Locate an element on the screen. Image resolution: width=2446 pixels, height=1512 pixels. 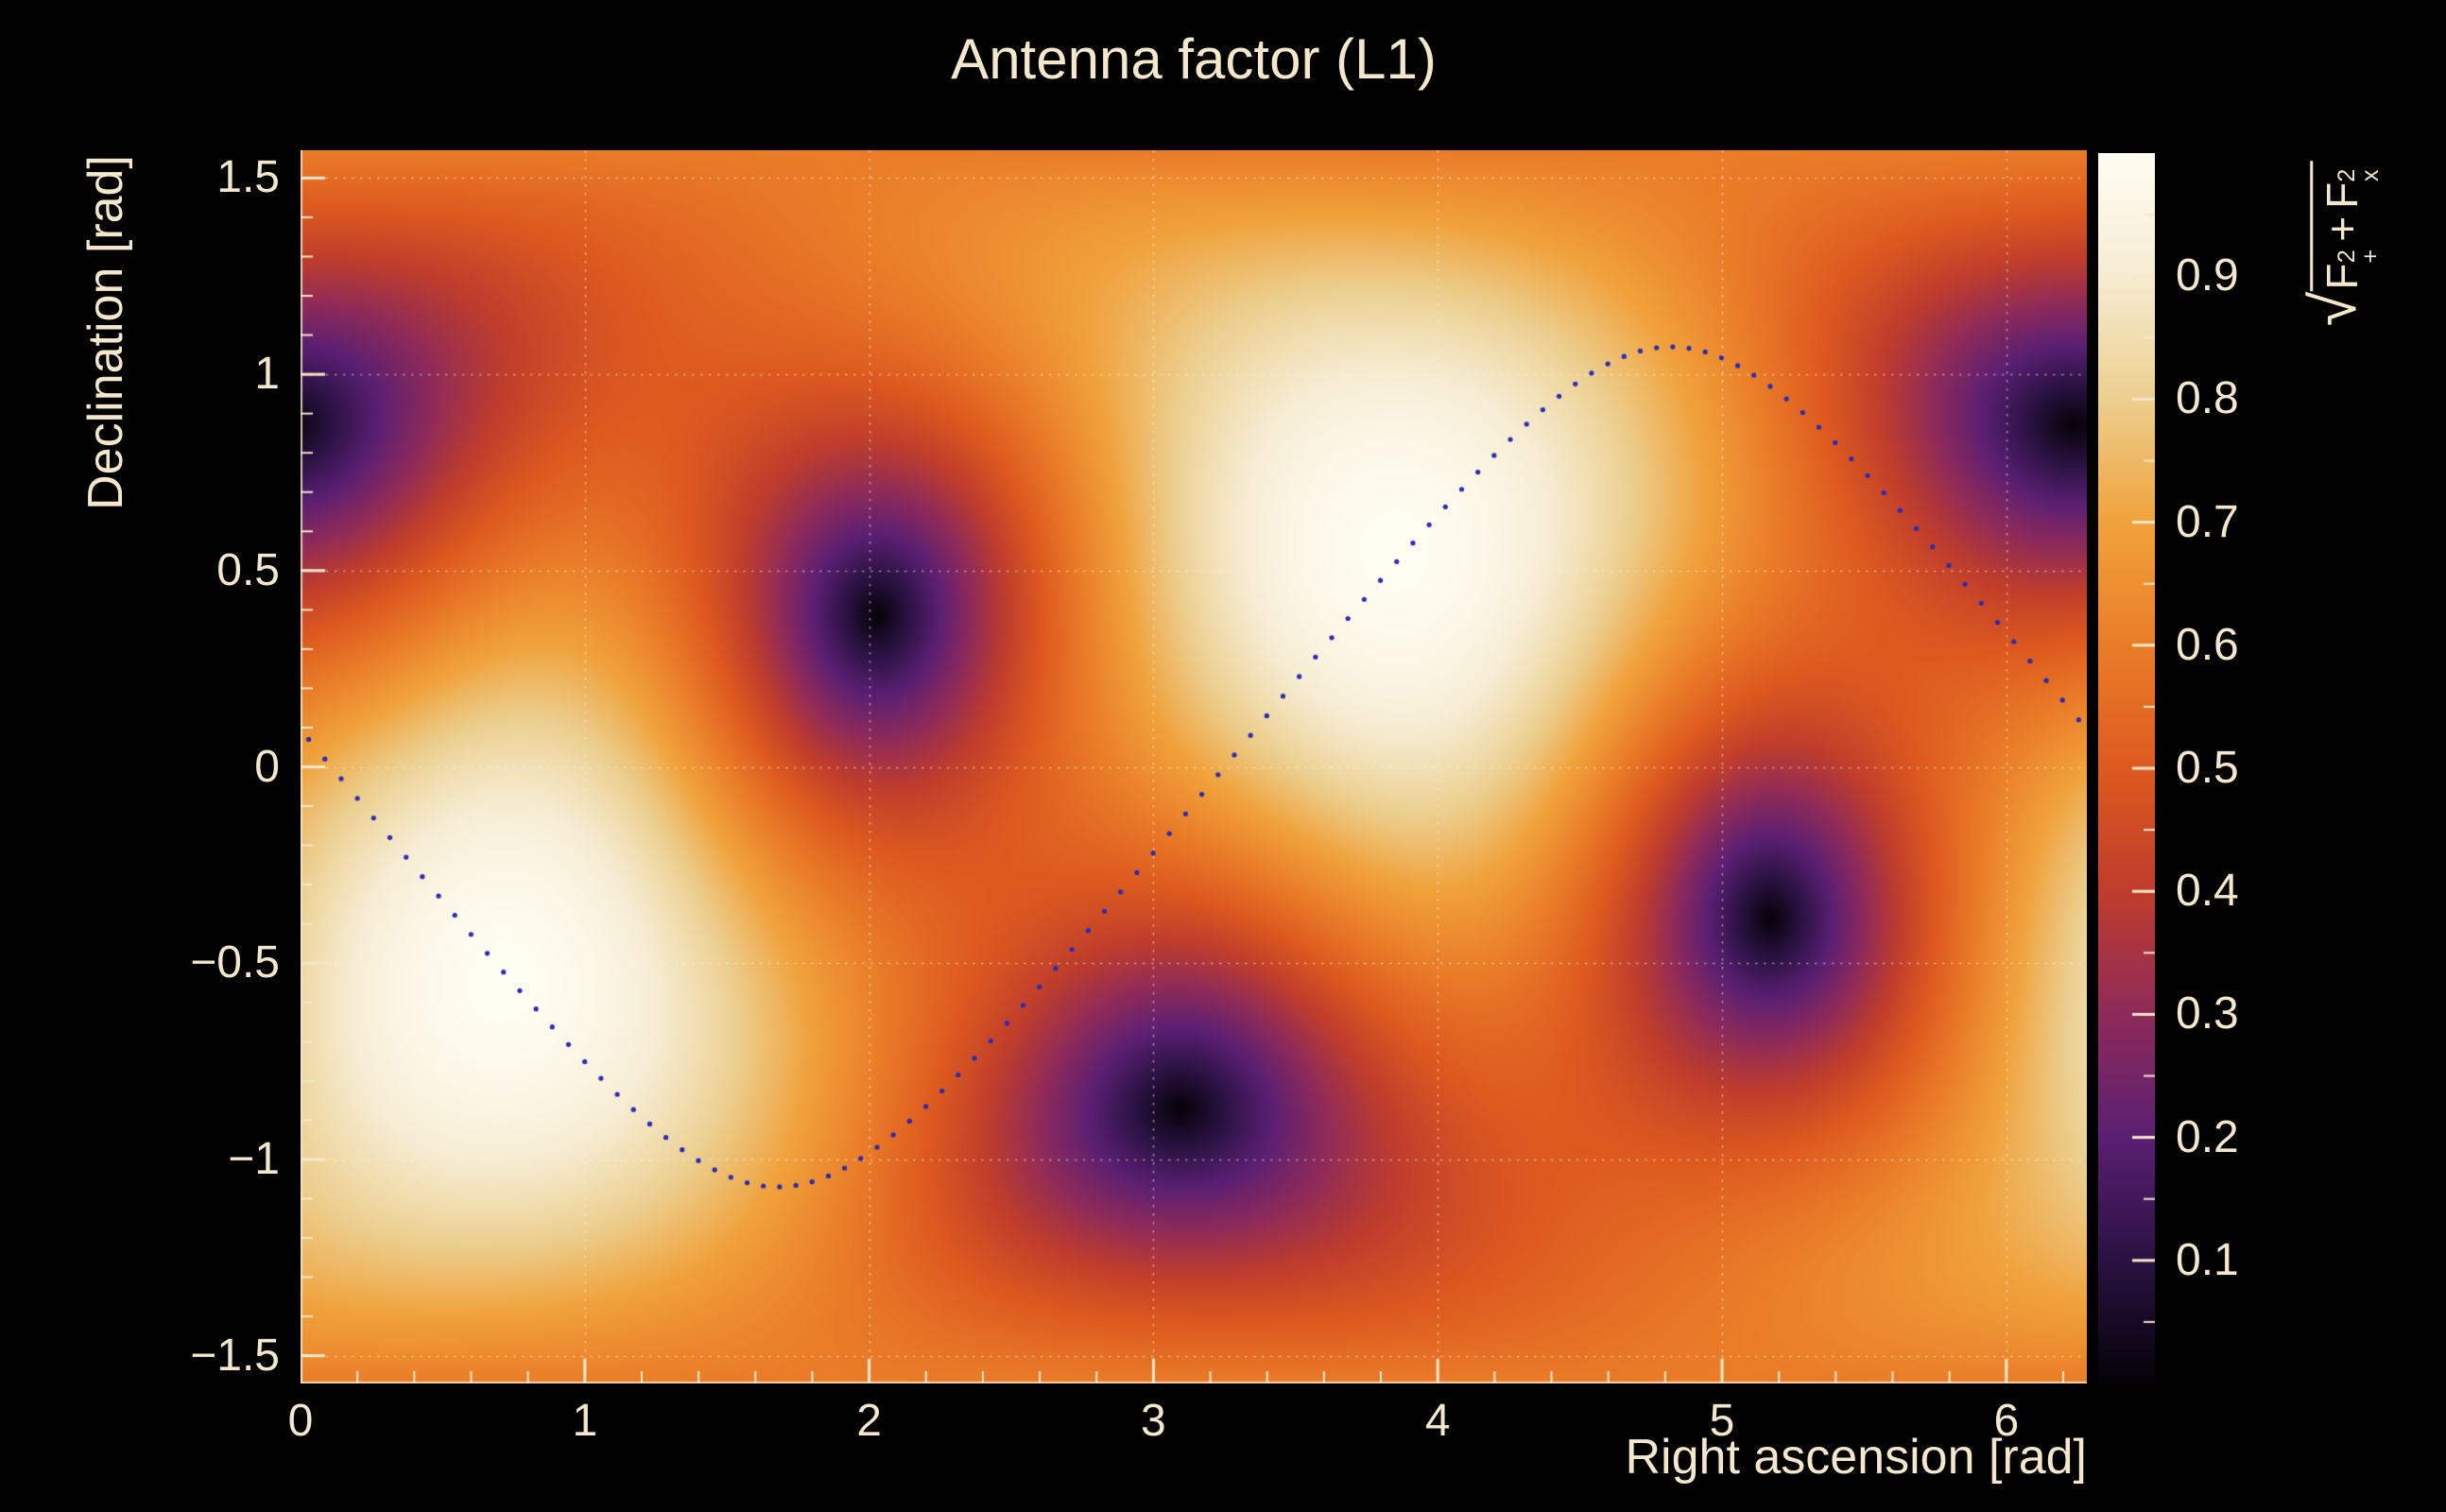
z-tick-label: 0.4 is located at coordinates (2207, 891).